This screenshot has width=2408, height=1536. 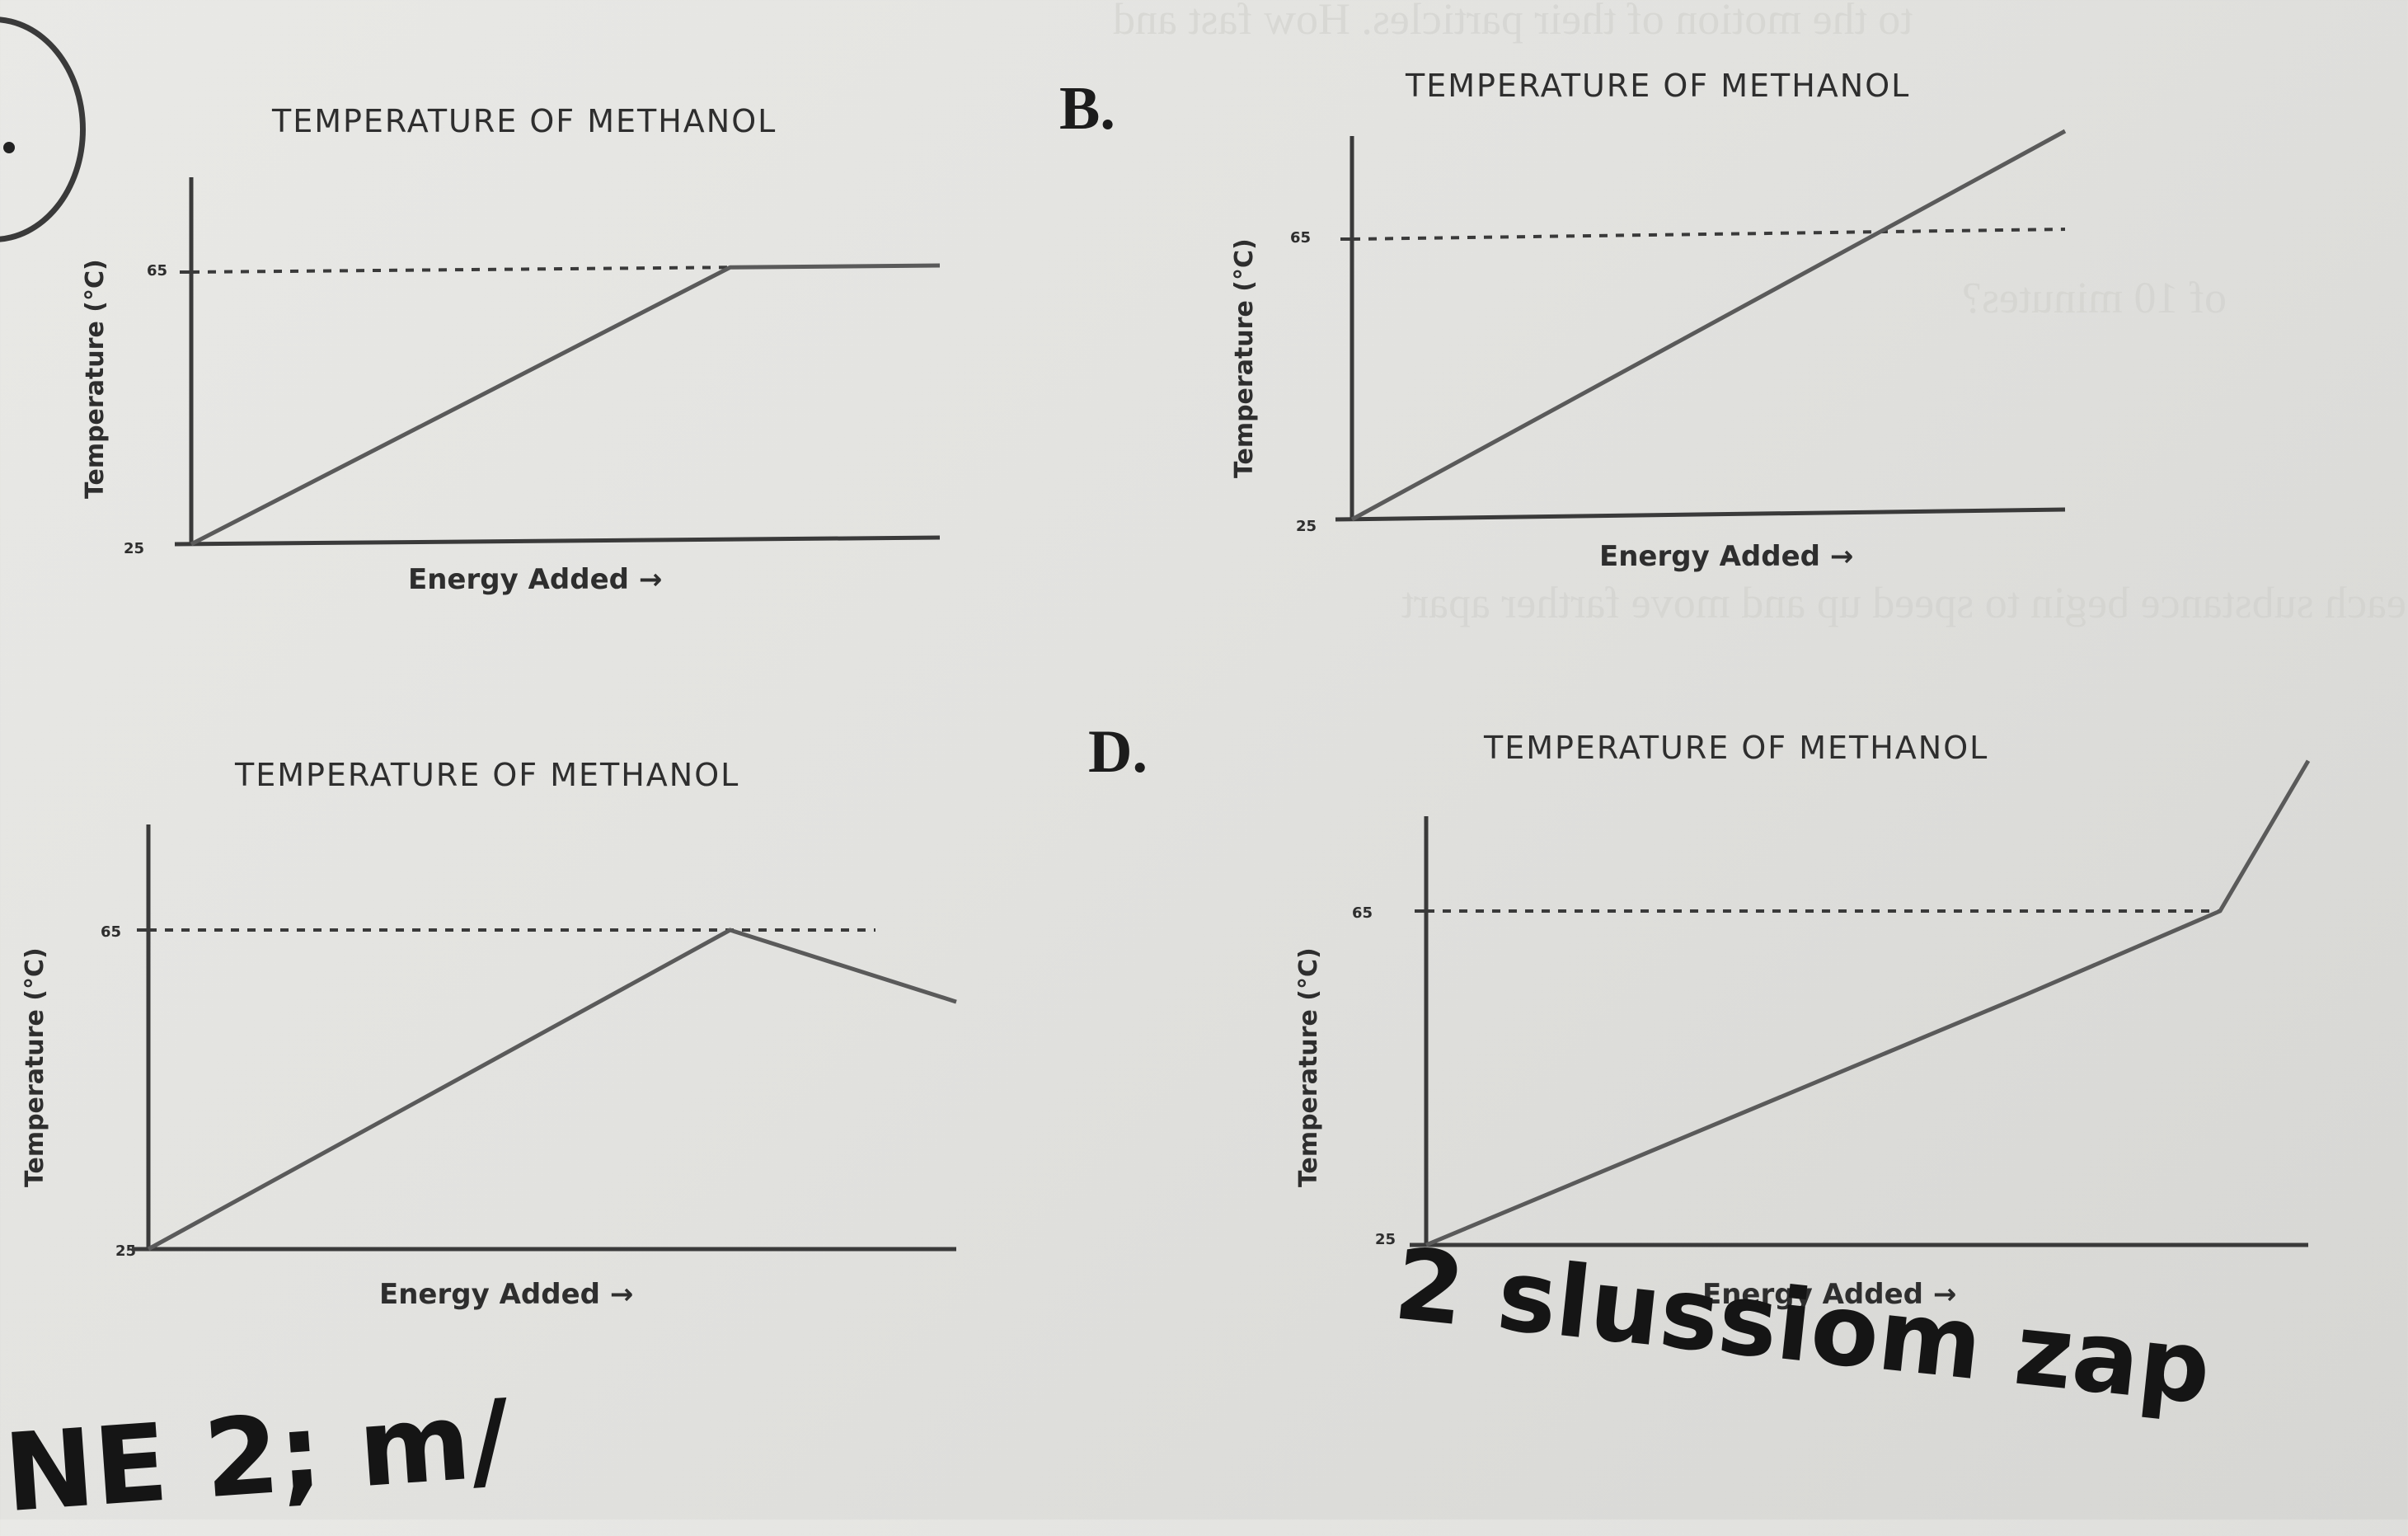 What do you see at coordinates (1118, 752) in the screenshot?
I see `panel-letter-d: D.` at bounding box center [1118, 752].